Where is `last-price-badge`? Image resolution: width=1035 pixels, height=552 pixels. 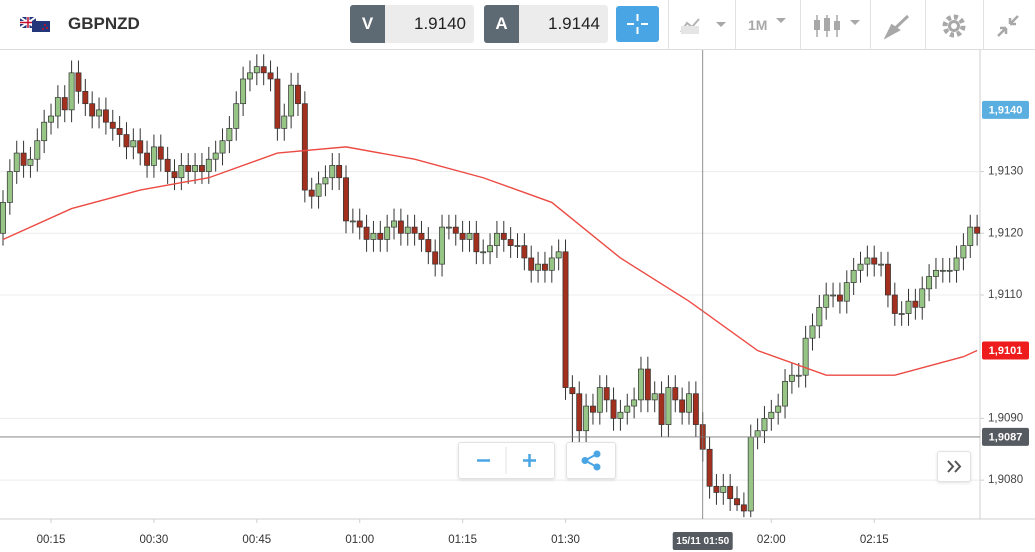
last-price-badge is located at coordinates (1005, 109).